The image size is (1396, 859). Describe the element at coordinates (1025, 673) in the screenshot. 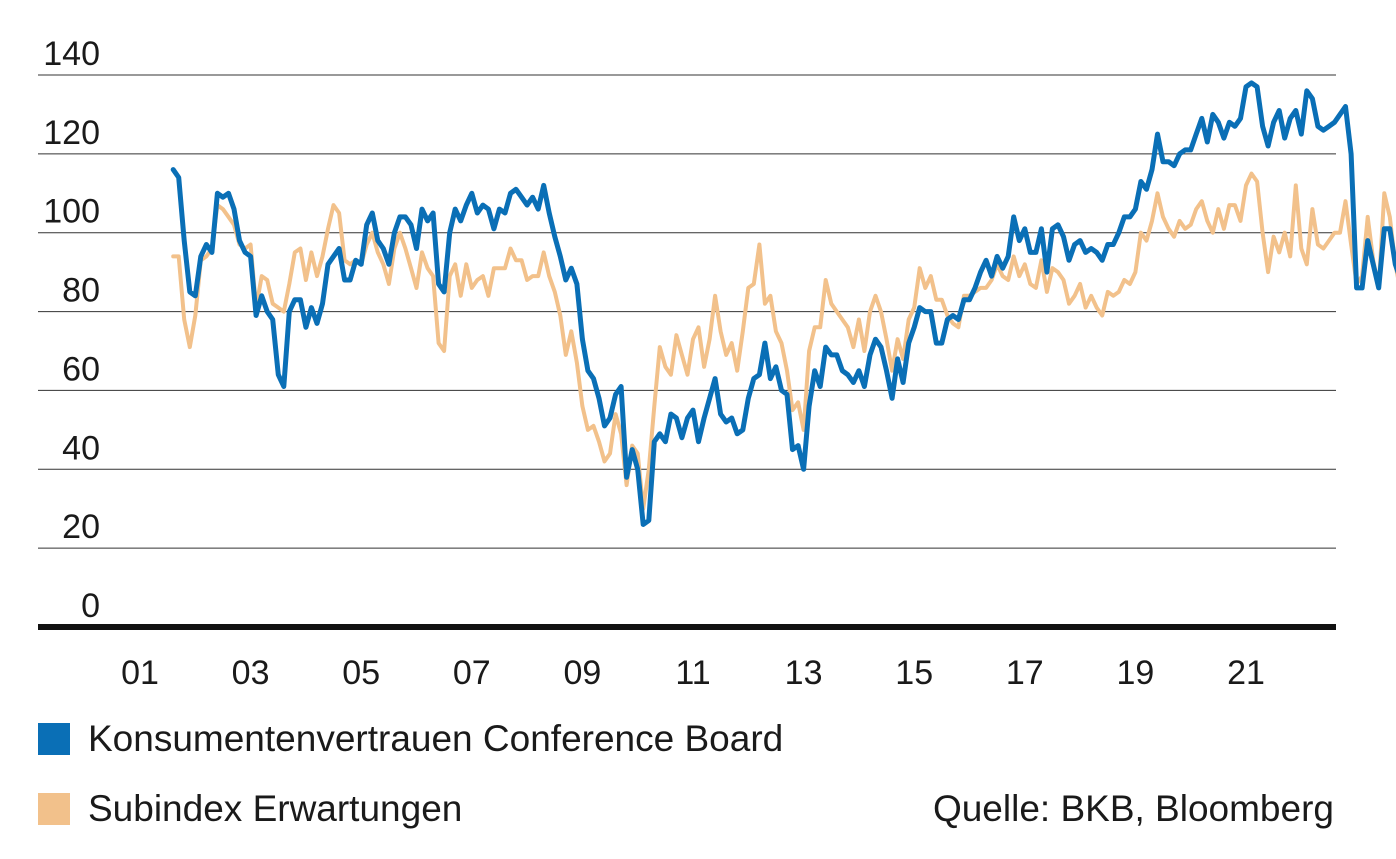

I see `x-tick-label: 17` at that location.